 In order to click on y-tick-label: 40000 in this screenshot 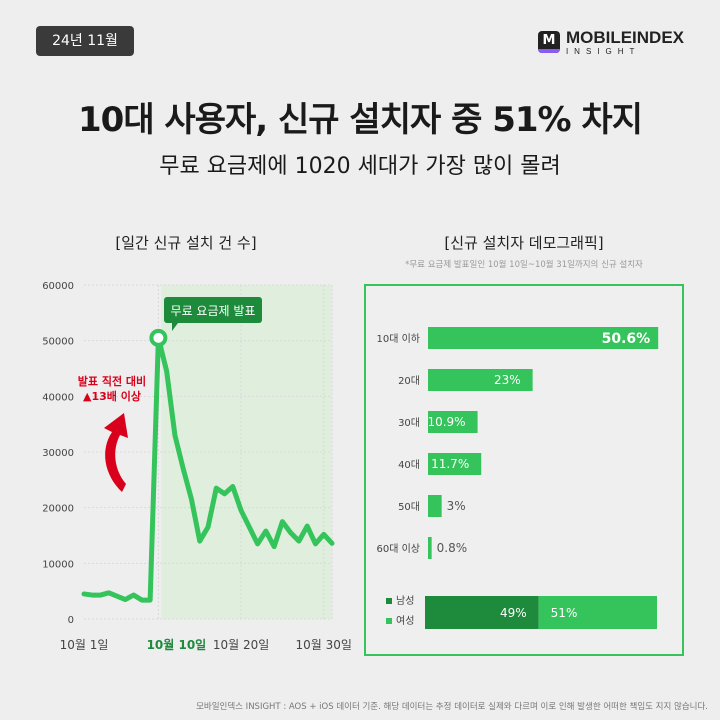, I will do `click(58, 397)`.